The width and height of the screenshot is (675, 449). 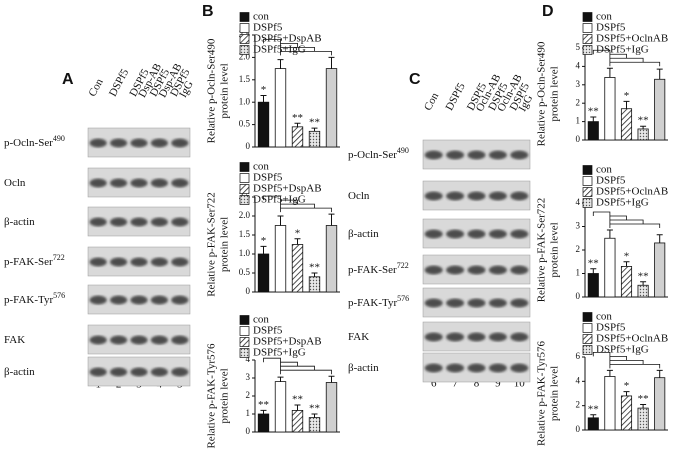 I want to click on y-tick-label: 2, so click(x=578, y=102).